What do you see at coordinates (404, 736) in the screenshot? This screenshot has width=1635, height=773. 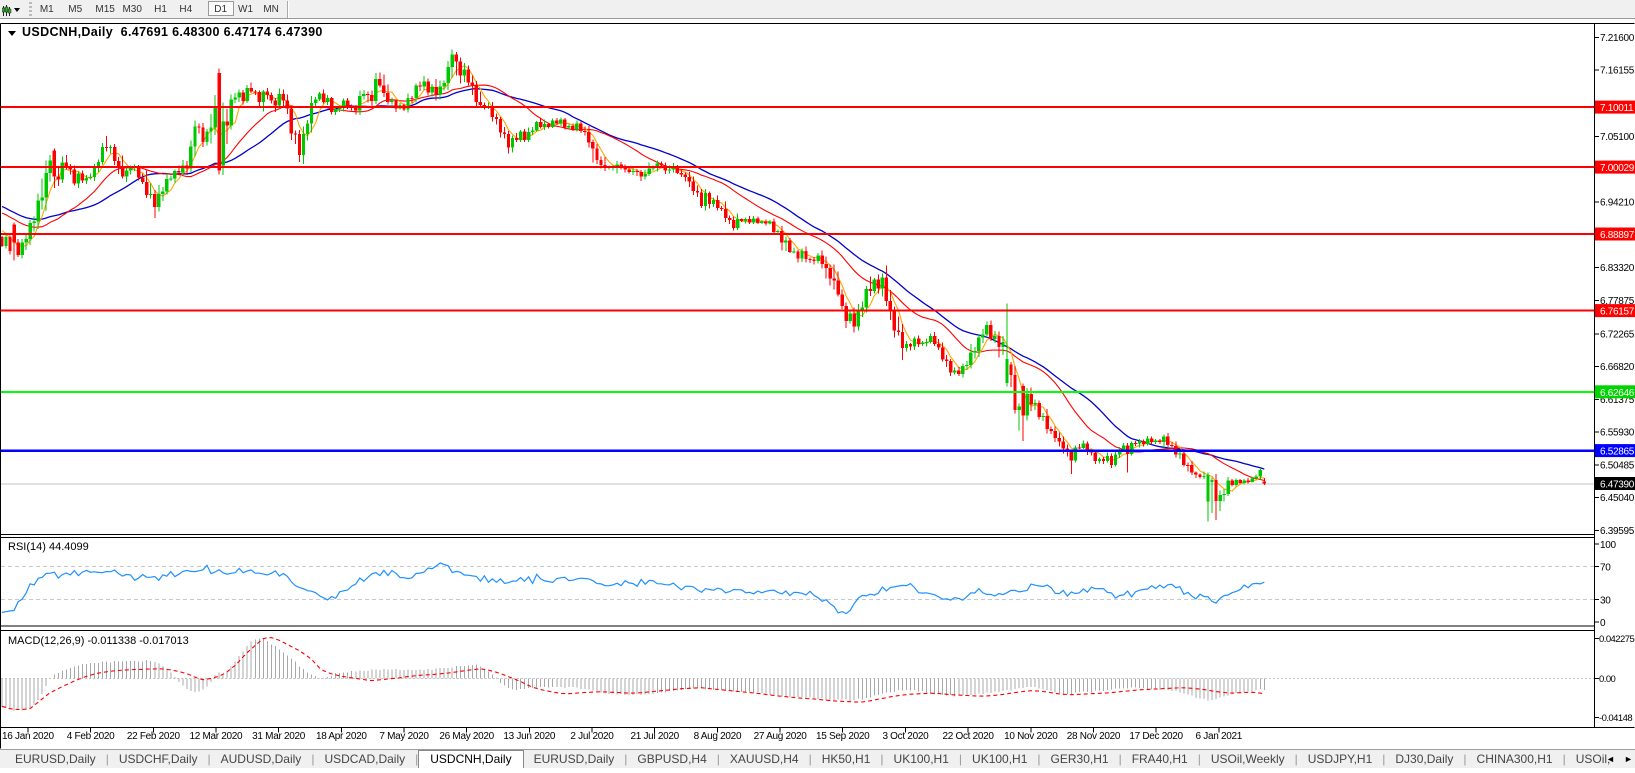 I see `svg-text: 7 May 2020` at bounding box center [404, 736].